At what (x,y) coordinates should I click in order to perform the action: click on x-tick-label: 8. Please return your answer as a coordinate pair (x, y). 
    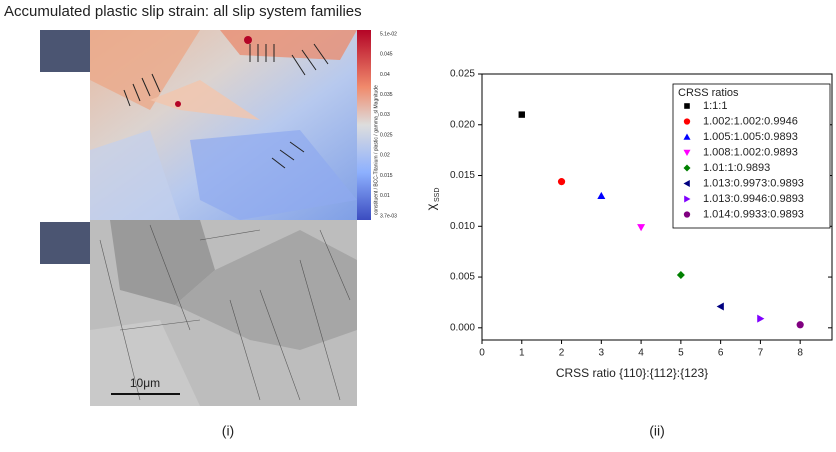
    Looking at the image, I should click on (800, 353).